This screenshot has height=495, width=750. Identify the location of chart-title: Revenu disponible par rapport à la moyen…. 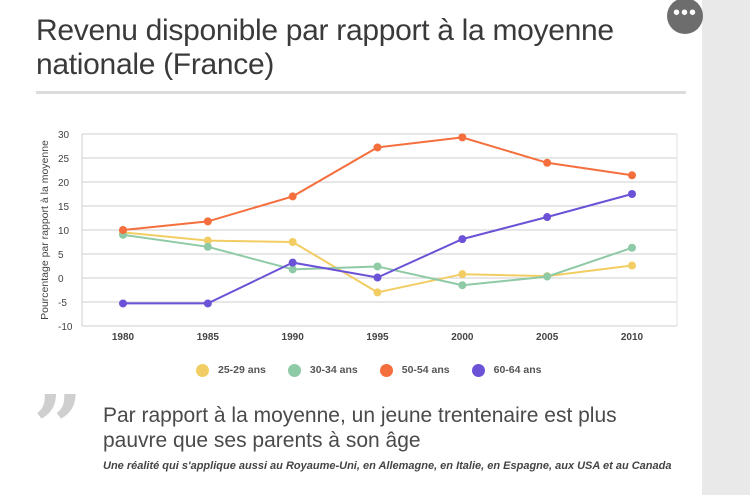
(325, 47).